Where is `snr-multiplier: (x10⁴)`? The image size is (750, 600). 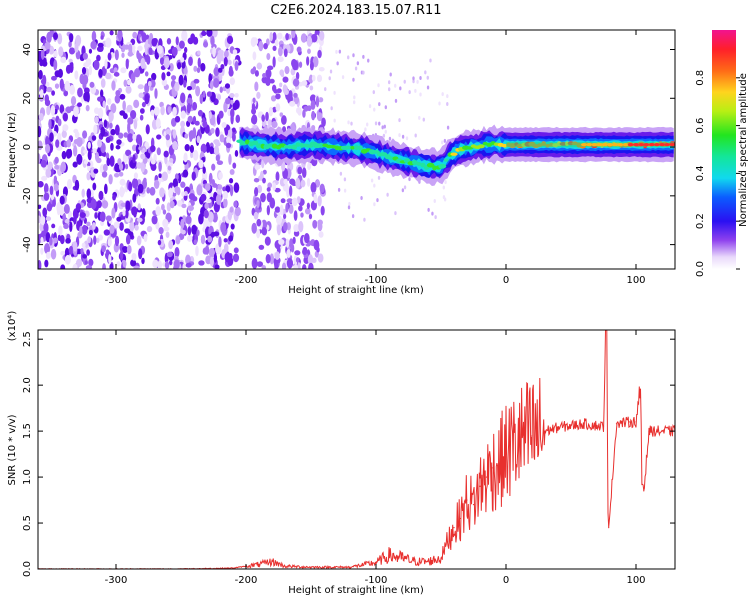
snr-multiplier: (x10⁴) is located at coordinates (12, 326).